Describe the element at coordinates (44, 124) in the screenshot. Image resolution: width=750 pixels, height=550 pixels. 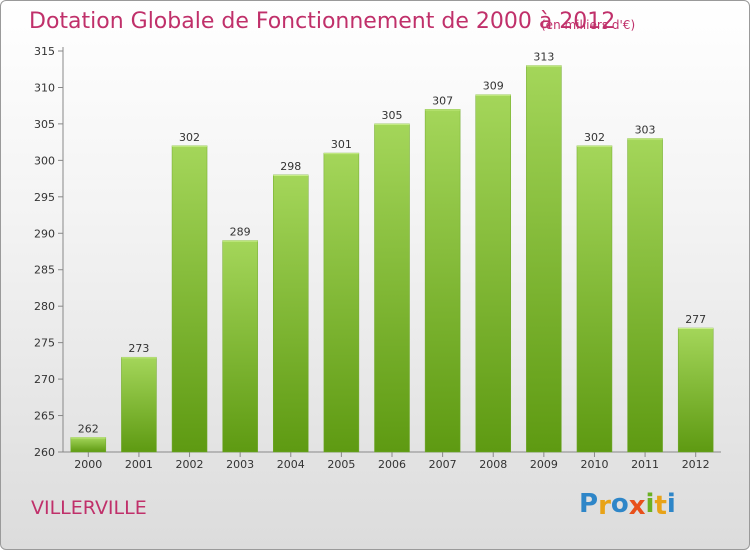
I see `y-tick-label: 305` at that location.